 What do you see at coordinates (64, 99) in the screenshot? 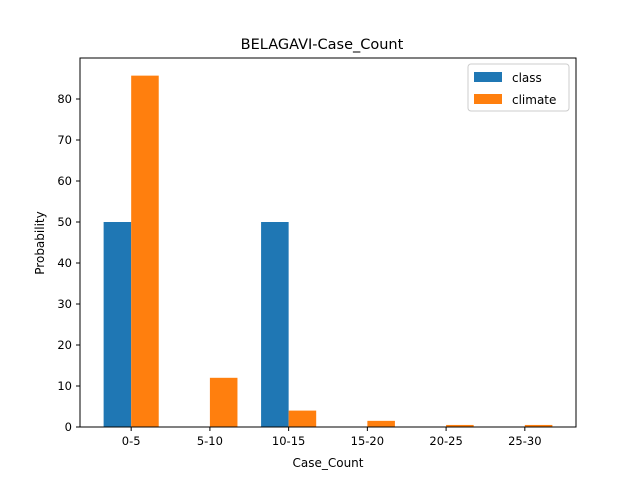
I see `y-tick-label: 80` at bounding box center [64, 99].